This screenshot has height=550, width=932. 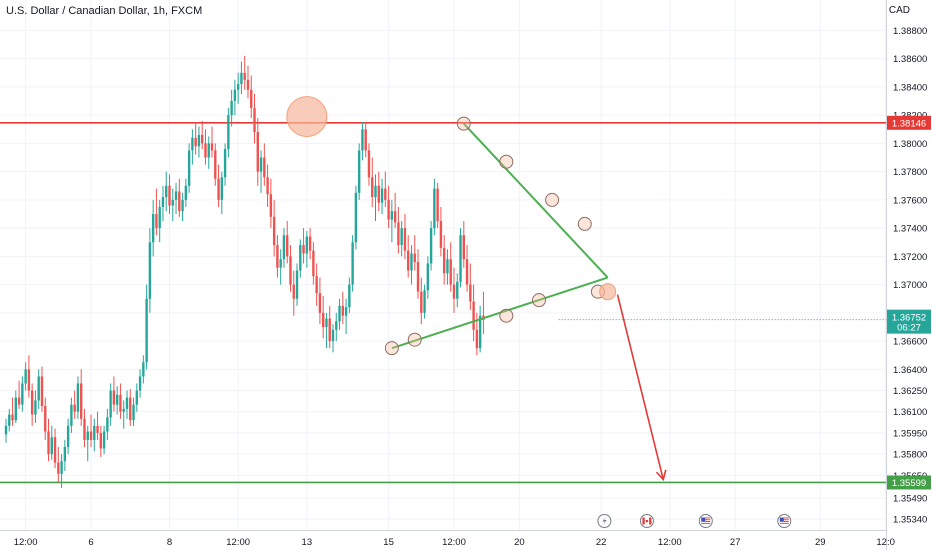 What do you see at coordinates (909, 122) in the screenshot?
I see `level-price-badge` at bounding box center [909, 122].